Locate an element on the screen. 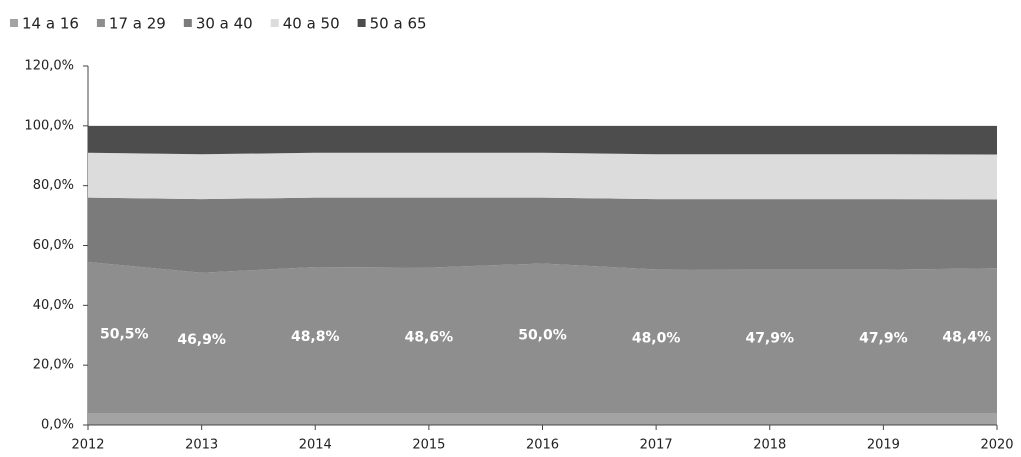 This screenshot has width=1021, height=457. y-tick-label: 40,0% is located at coordinates (53, 305).